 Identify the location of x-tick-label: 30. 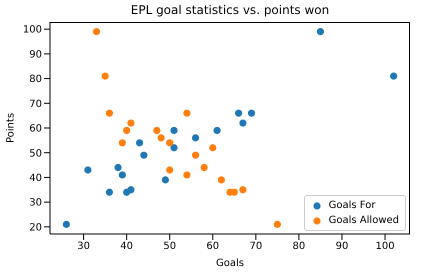
(83, 246).